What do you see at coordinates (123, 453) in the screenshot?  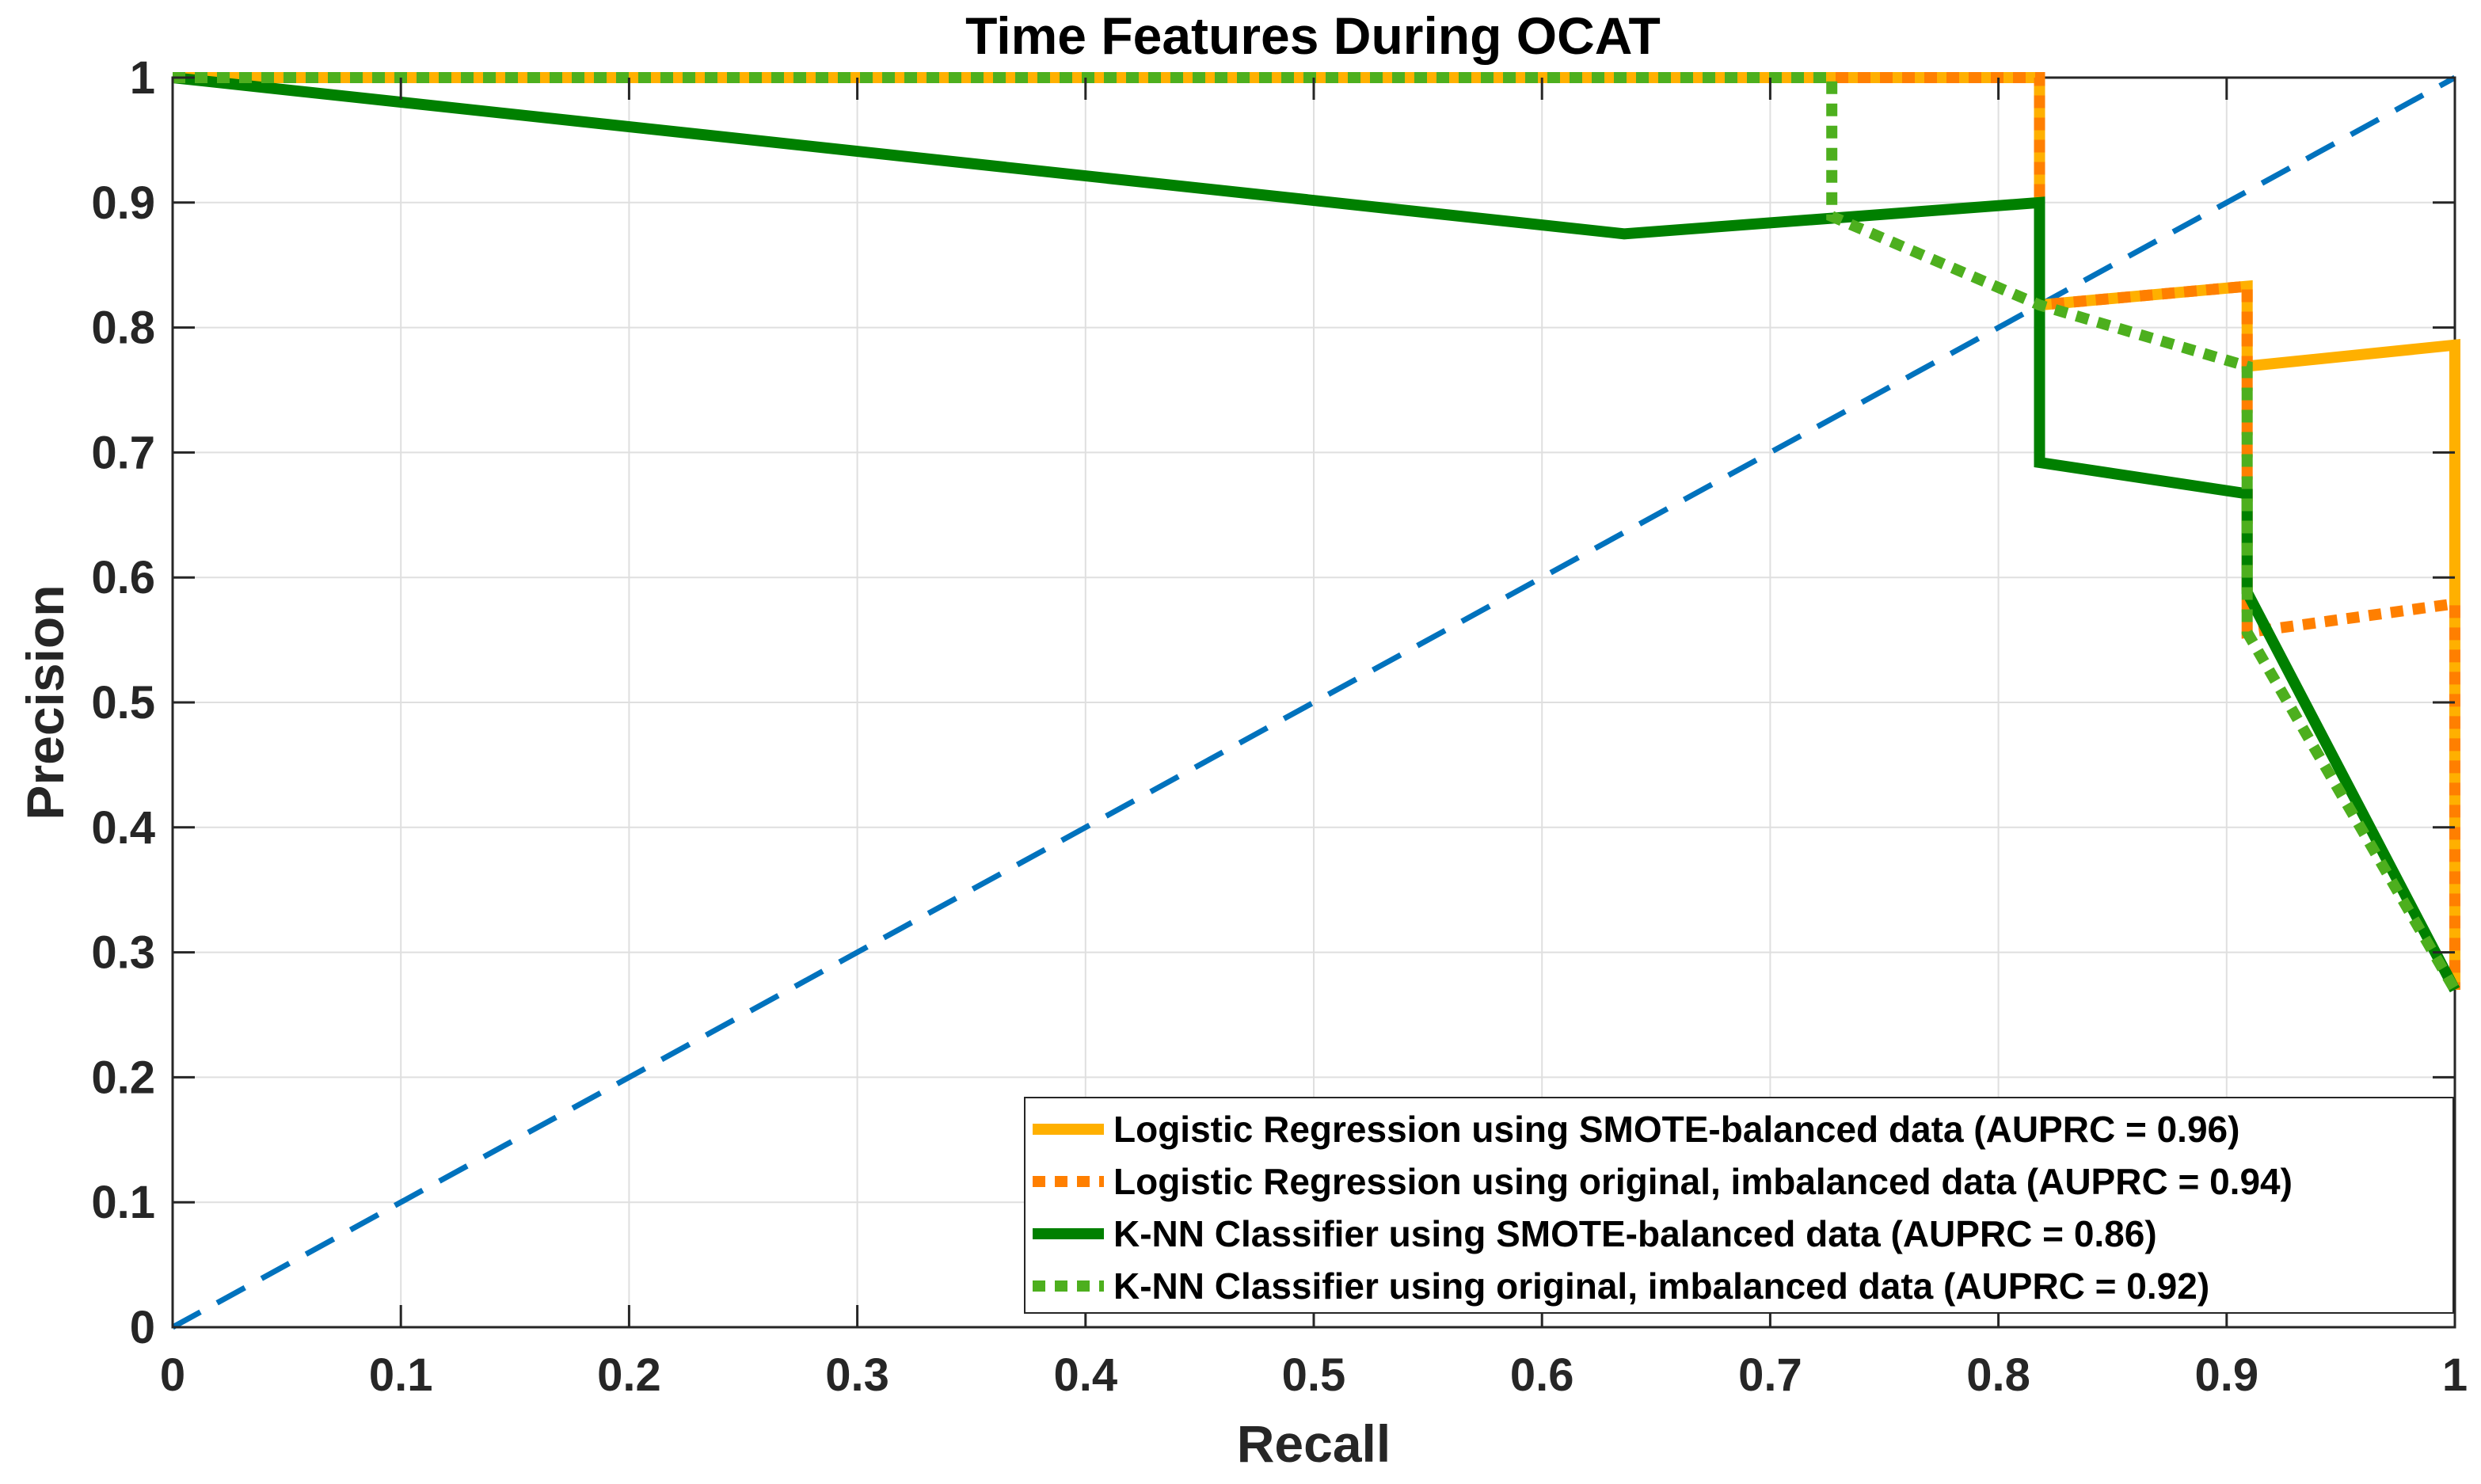 I see `y-tick-label: 0.7` at bounding box center [123, 453].